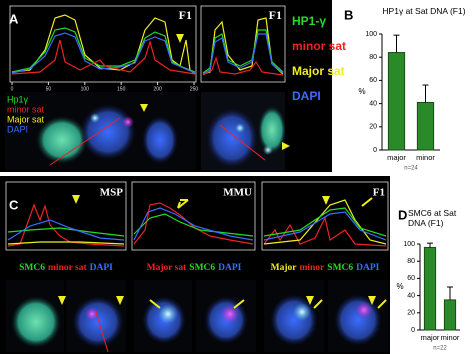 Image resolution: width=474 pixels, height=354 pixels. Describe the element at coordinates (26, 119) in the screenshot. I see `image-label: Major sat` at that location.